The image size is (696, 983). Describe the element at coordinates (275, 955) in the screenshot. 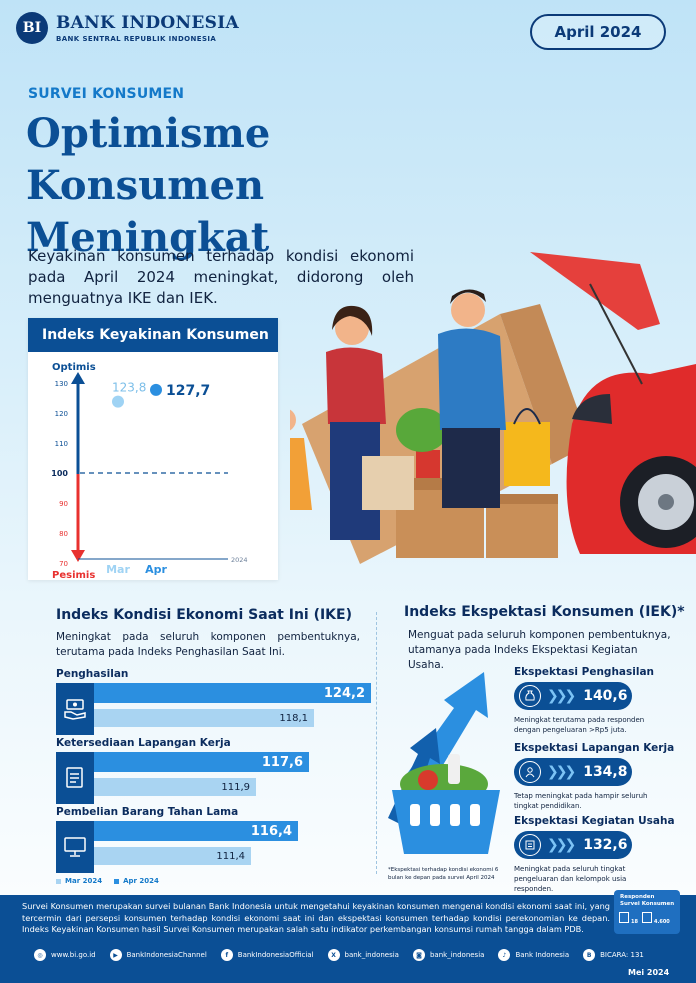

I see `social-label: BankIndonesiaOfficial` at that location.